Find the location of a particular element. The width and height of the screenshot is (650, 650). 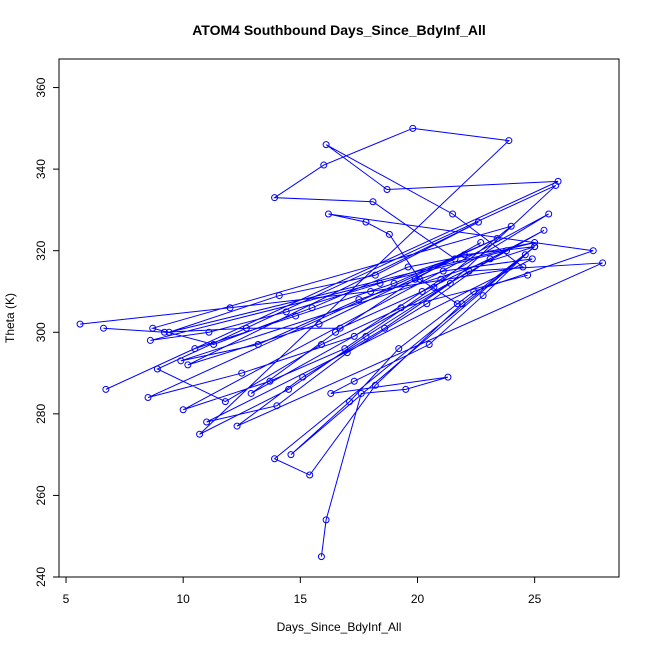

x-tick-label: 25 is located at coordinates (535, 599).